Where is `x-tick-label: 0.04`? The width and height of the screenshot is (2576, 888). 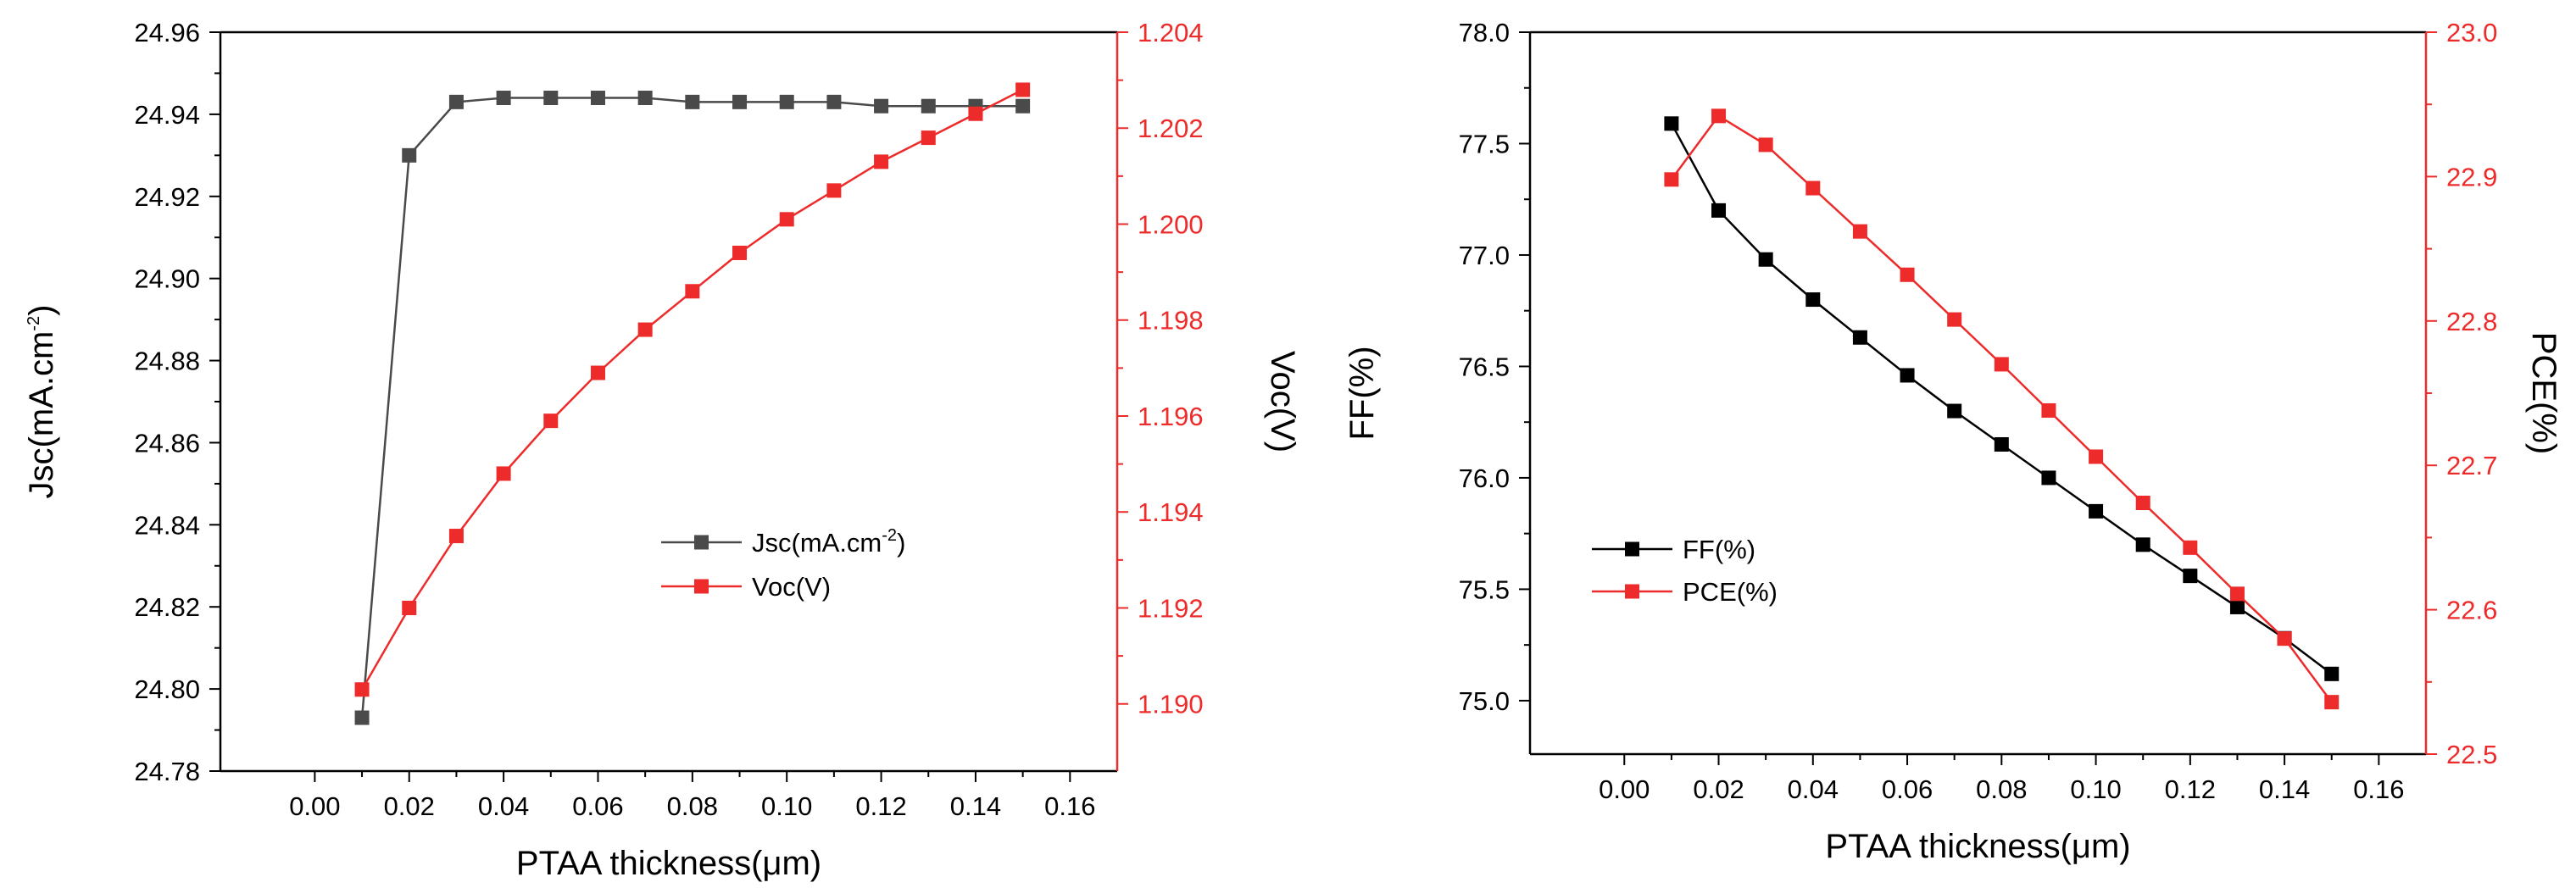
x-tick-label: 0.04 is located at coordinates (503, 806).